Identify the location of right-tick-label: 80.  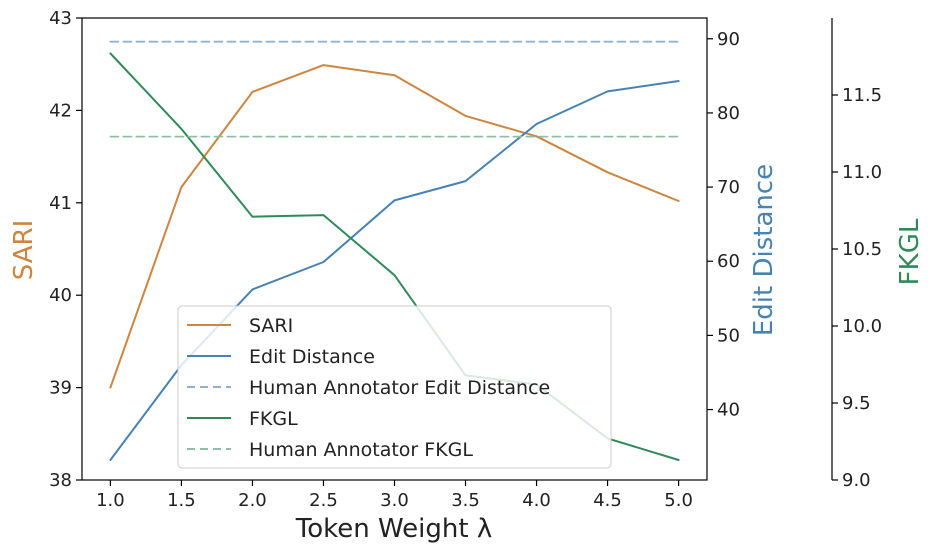
(728, 113).